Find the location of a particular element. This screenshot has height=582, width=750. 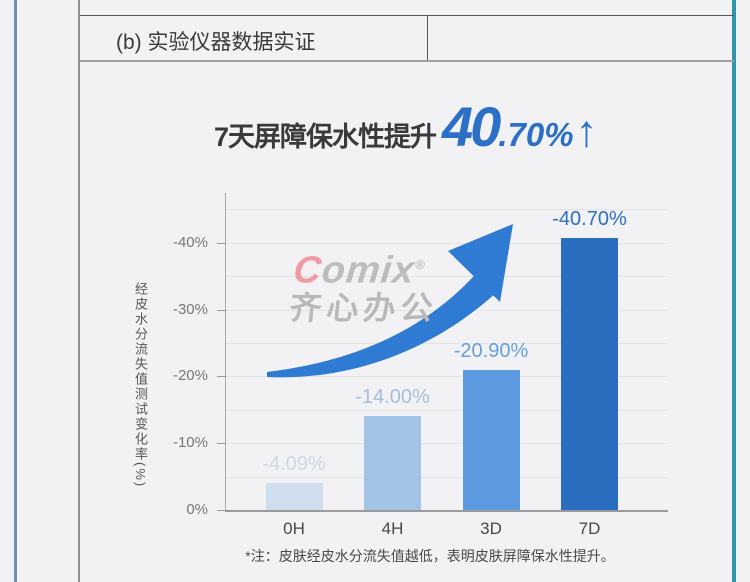

header-top-rule is located at coordinates (407, 15).